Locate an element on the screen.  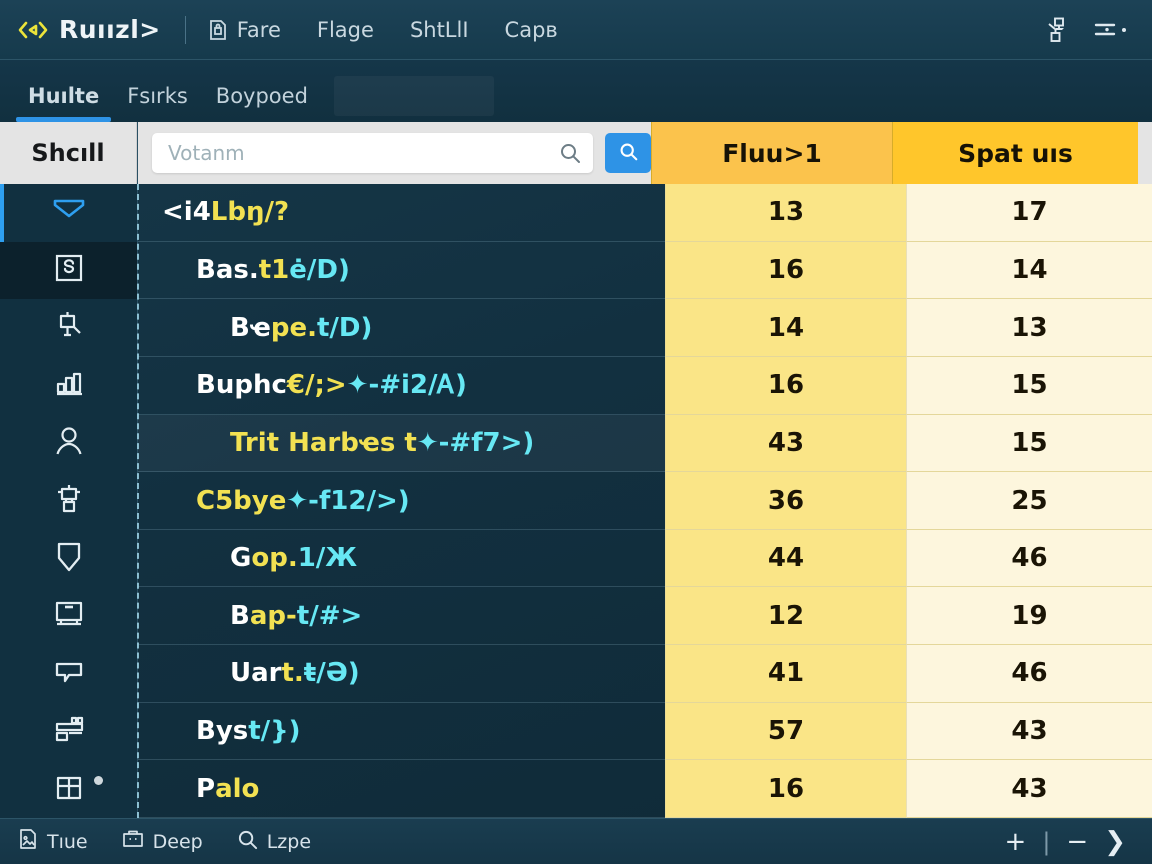
sidebar-items is located at coordinates (68, 501).